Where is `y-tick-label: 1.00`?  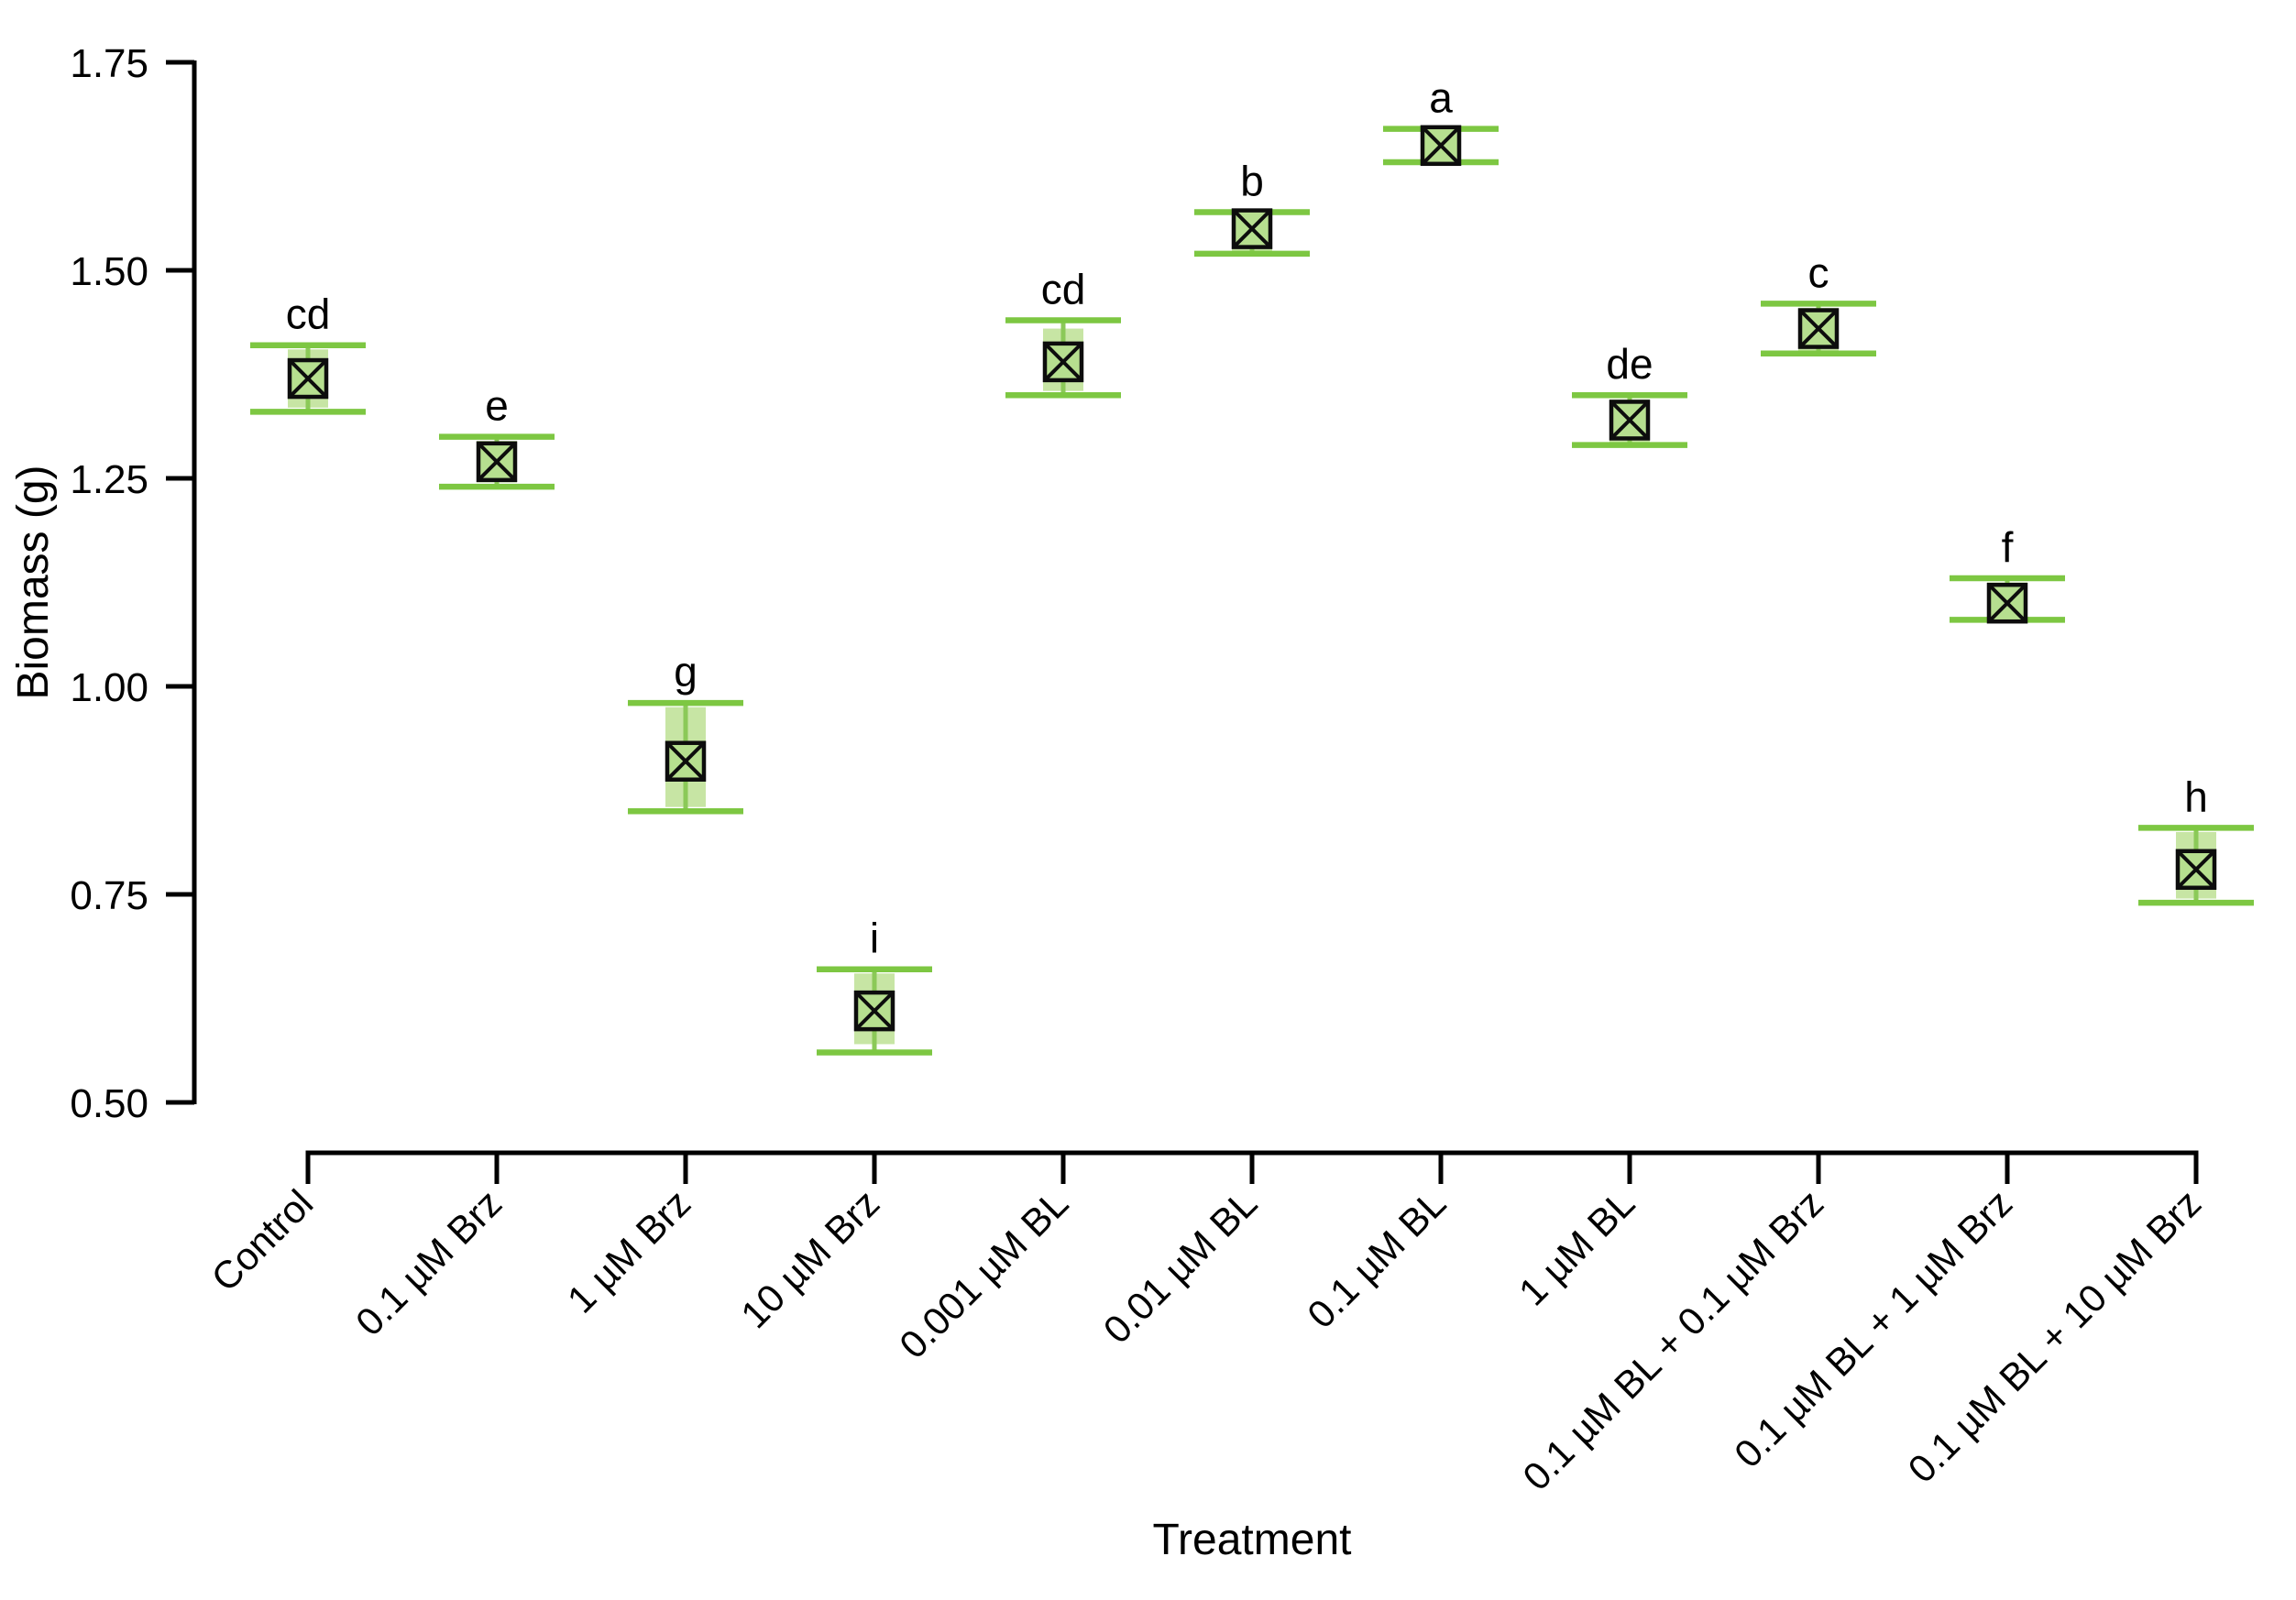 y-tick-label: 1.00 is located at coordinates (109, 687).